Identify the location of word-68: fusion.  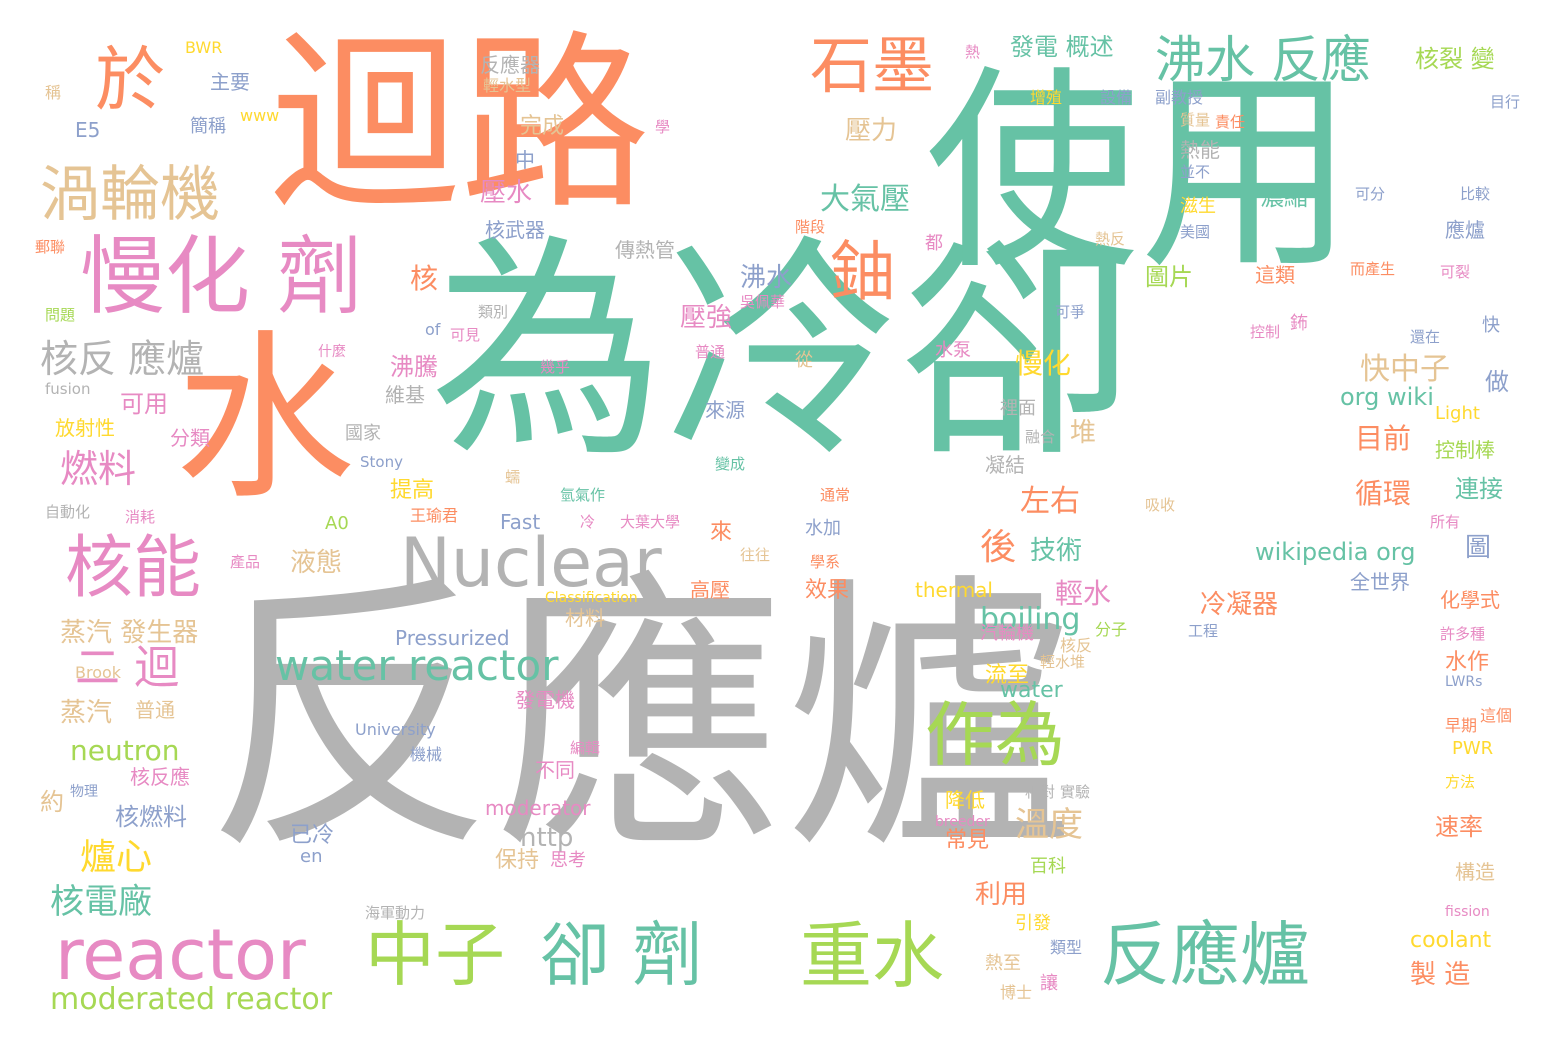
(68, 389).